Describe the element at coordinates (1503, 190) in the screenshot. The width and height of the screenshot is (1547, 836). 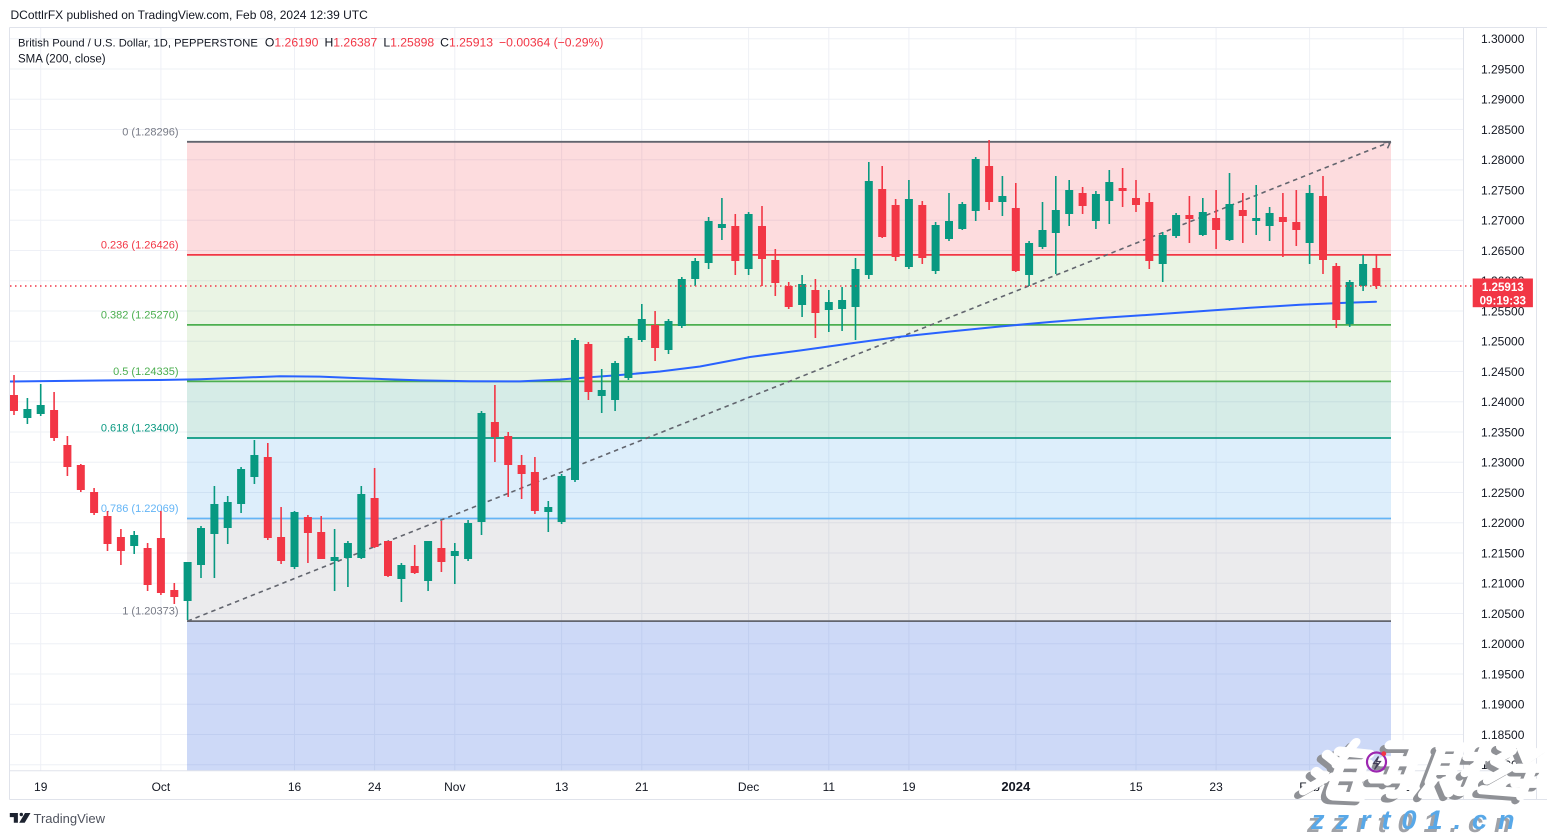
I see `svg-text: 1.27500` at that location.